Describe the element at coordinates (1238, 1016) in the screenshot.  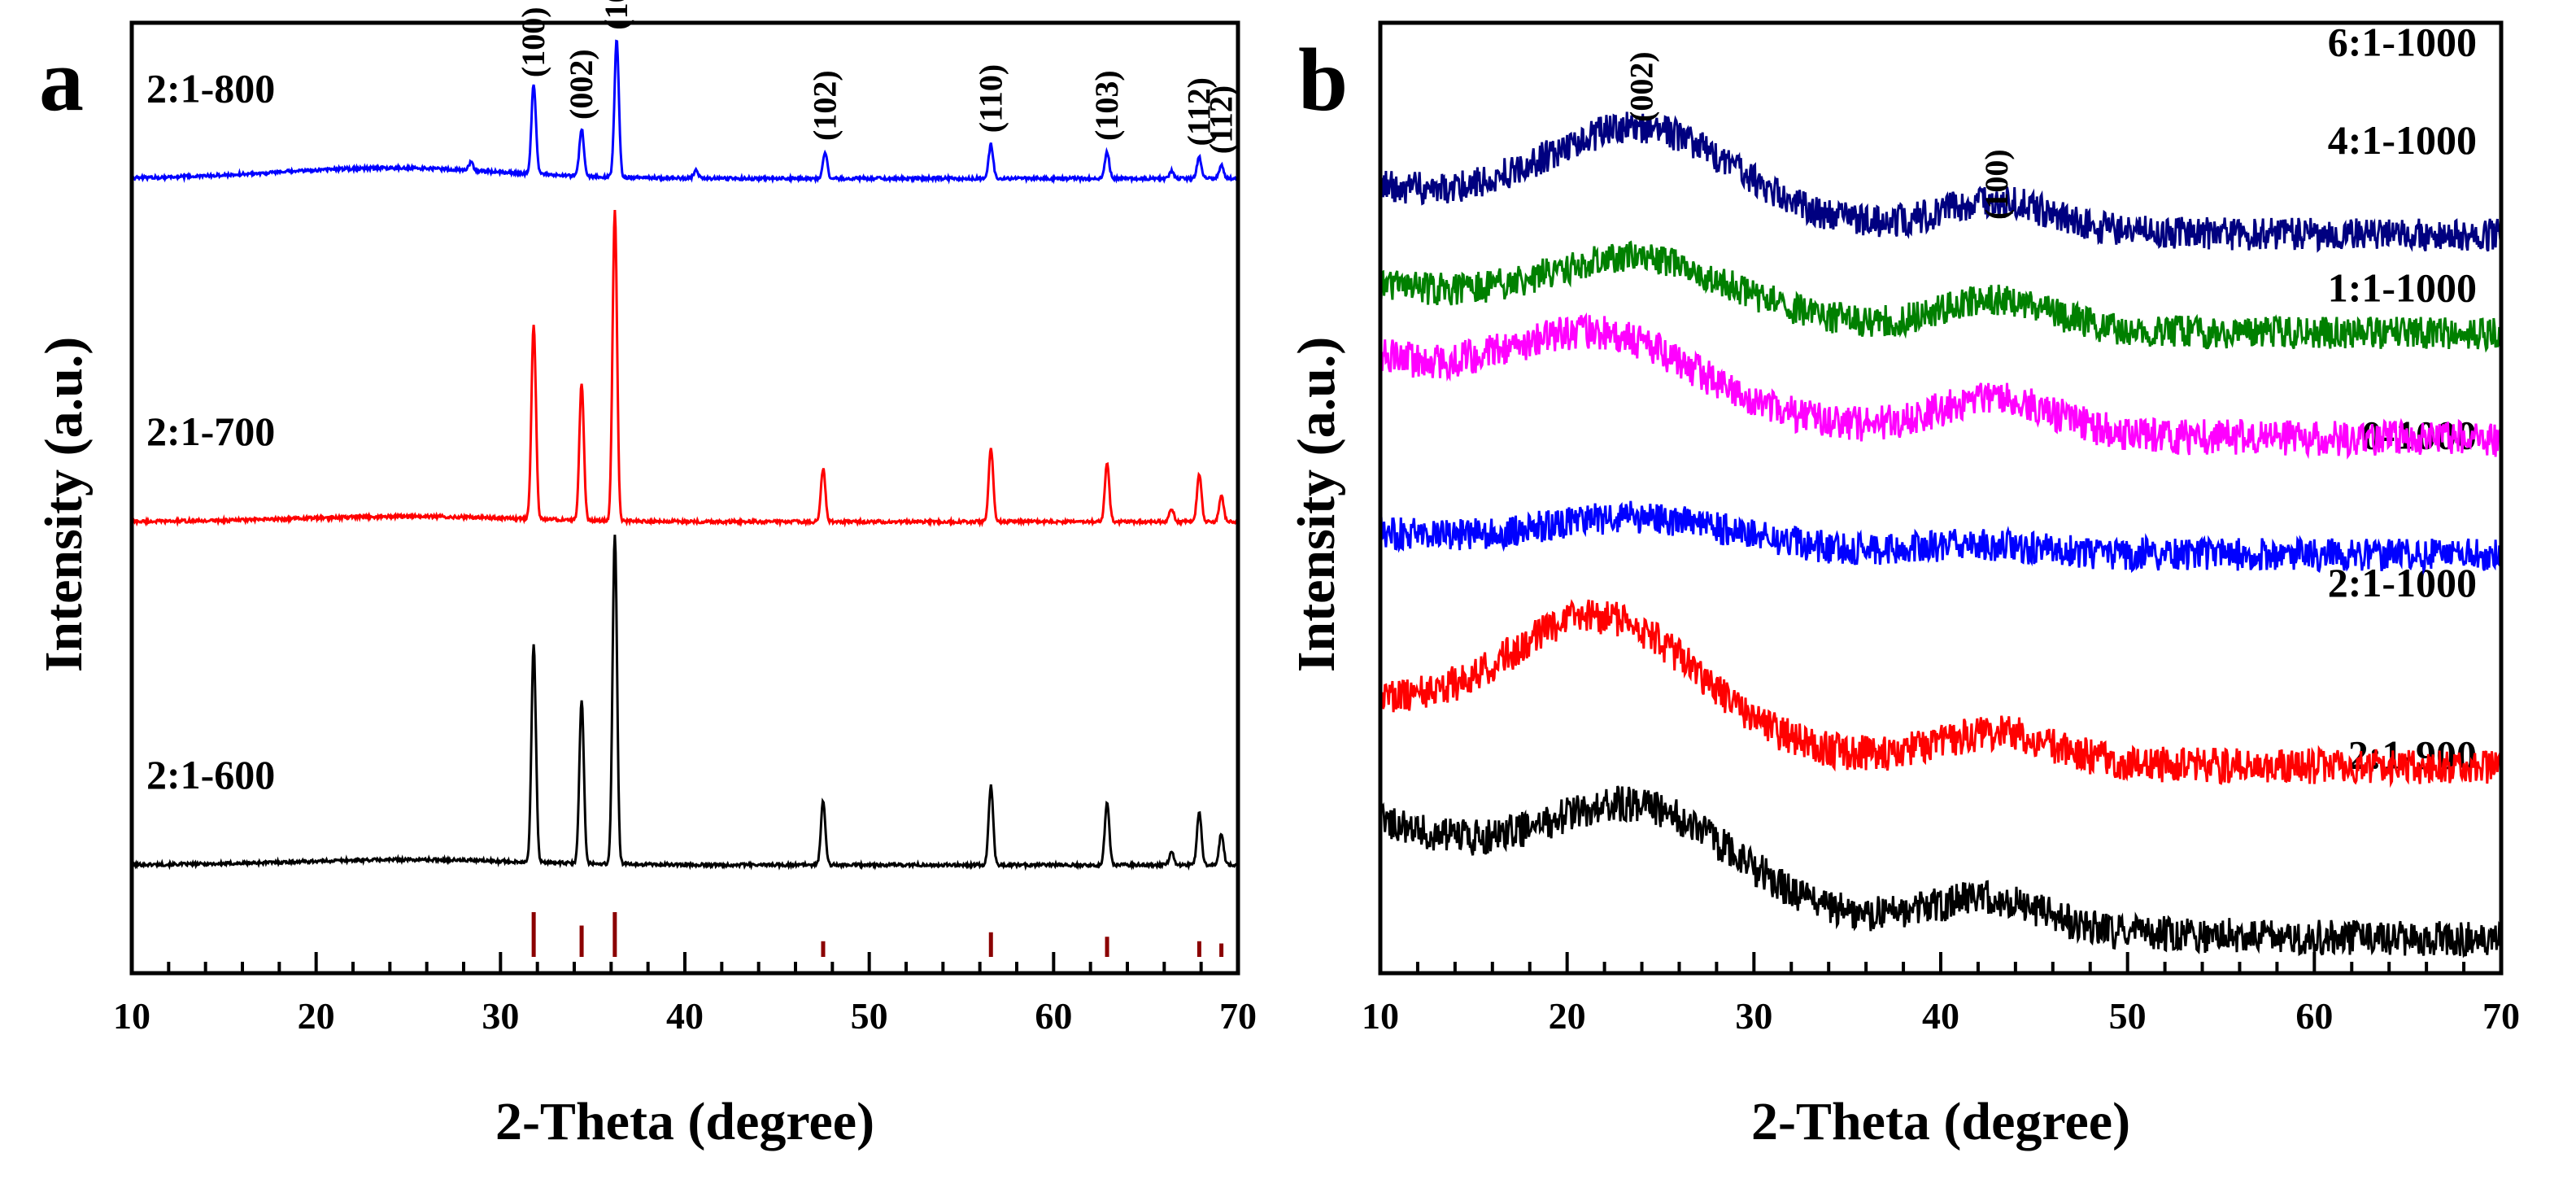
I see `panel-a-x-tick-label: 70` at that location.